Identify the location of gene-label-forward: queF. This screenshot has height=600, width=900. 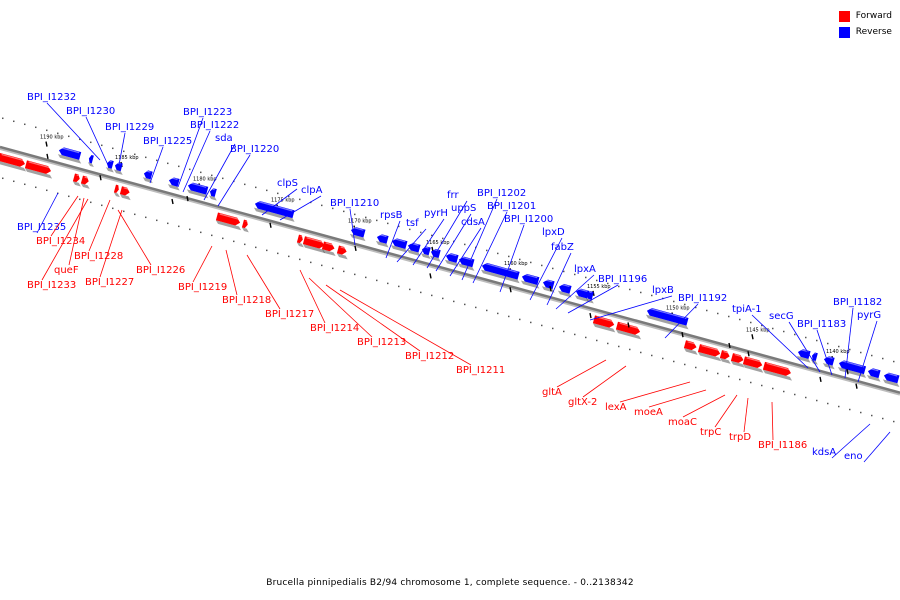
(66, 270).